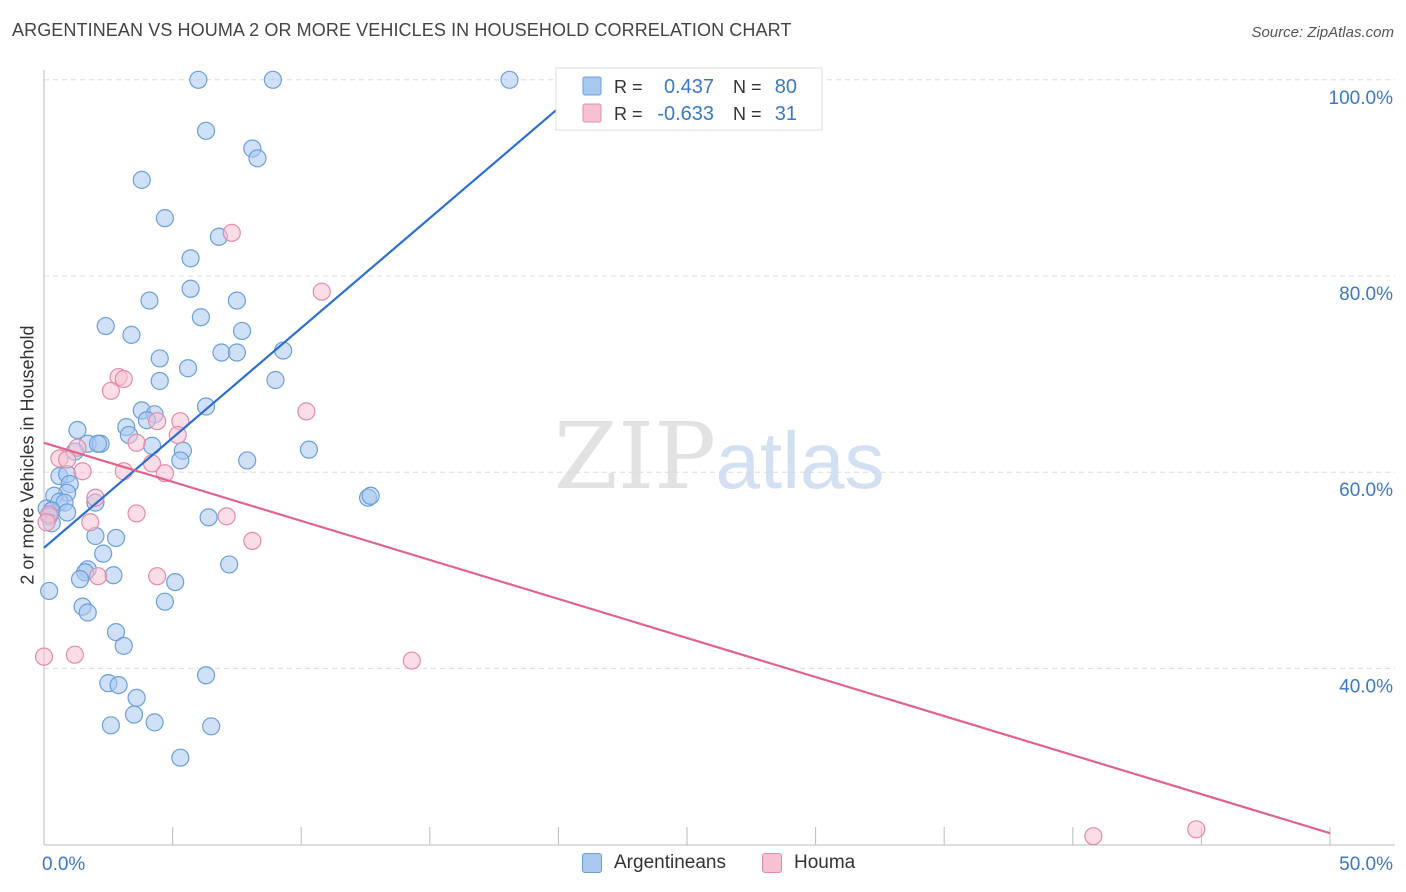  Describe the element at coordinates (772, 863) in the screenshot. I see `legend-swatch-houma` at that location.